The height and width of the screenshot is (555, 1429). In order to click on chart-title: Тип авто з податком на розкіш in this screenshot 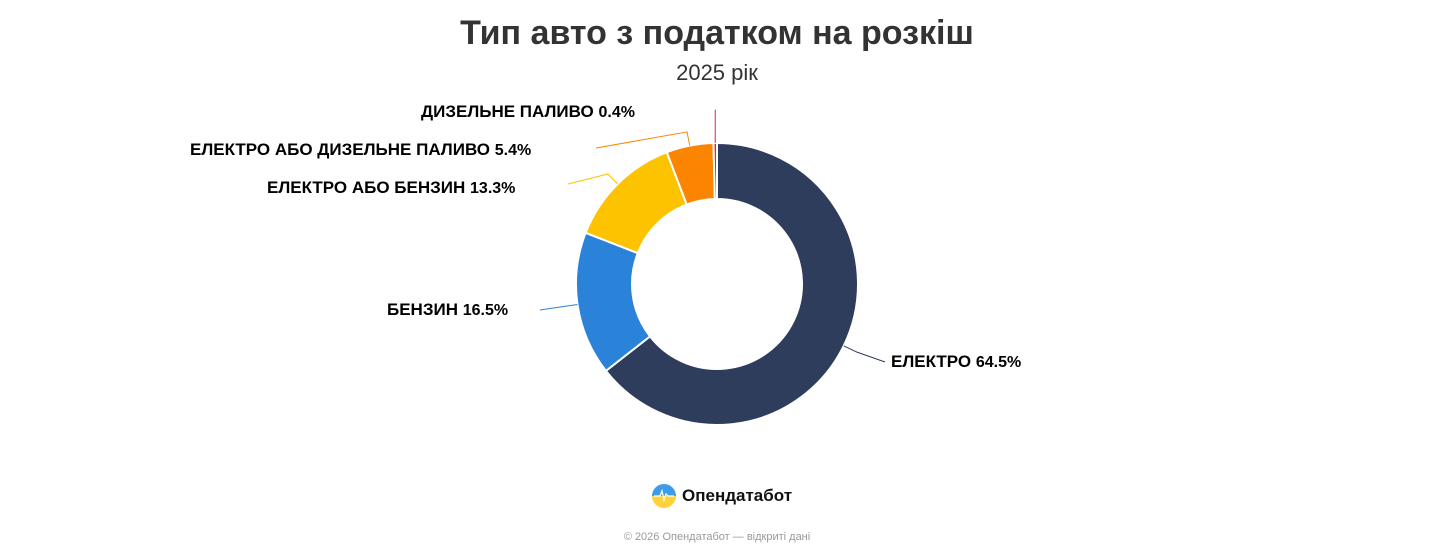, I will do `click(717, 33)`.